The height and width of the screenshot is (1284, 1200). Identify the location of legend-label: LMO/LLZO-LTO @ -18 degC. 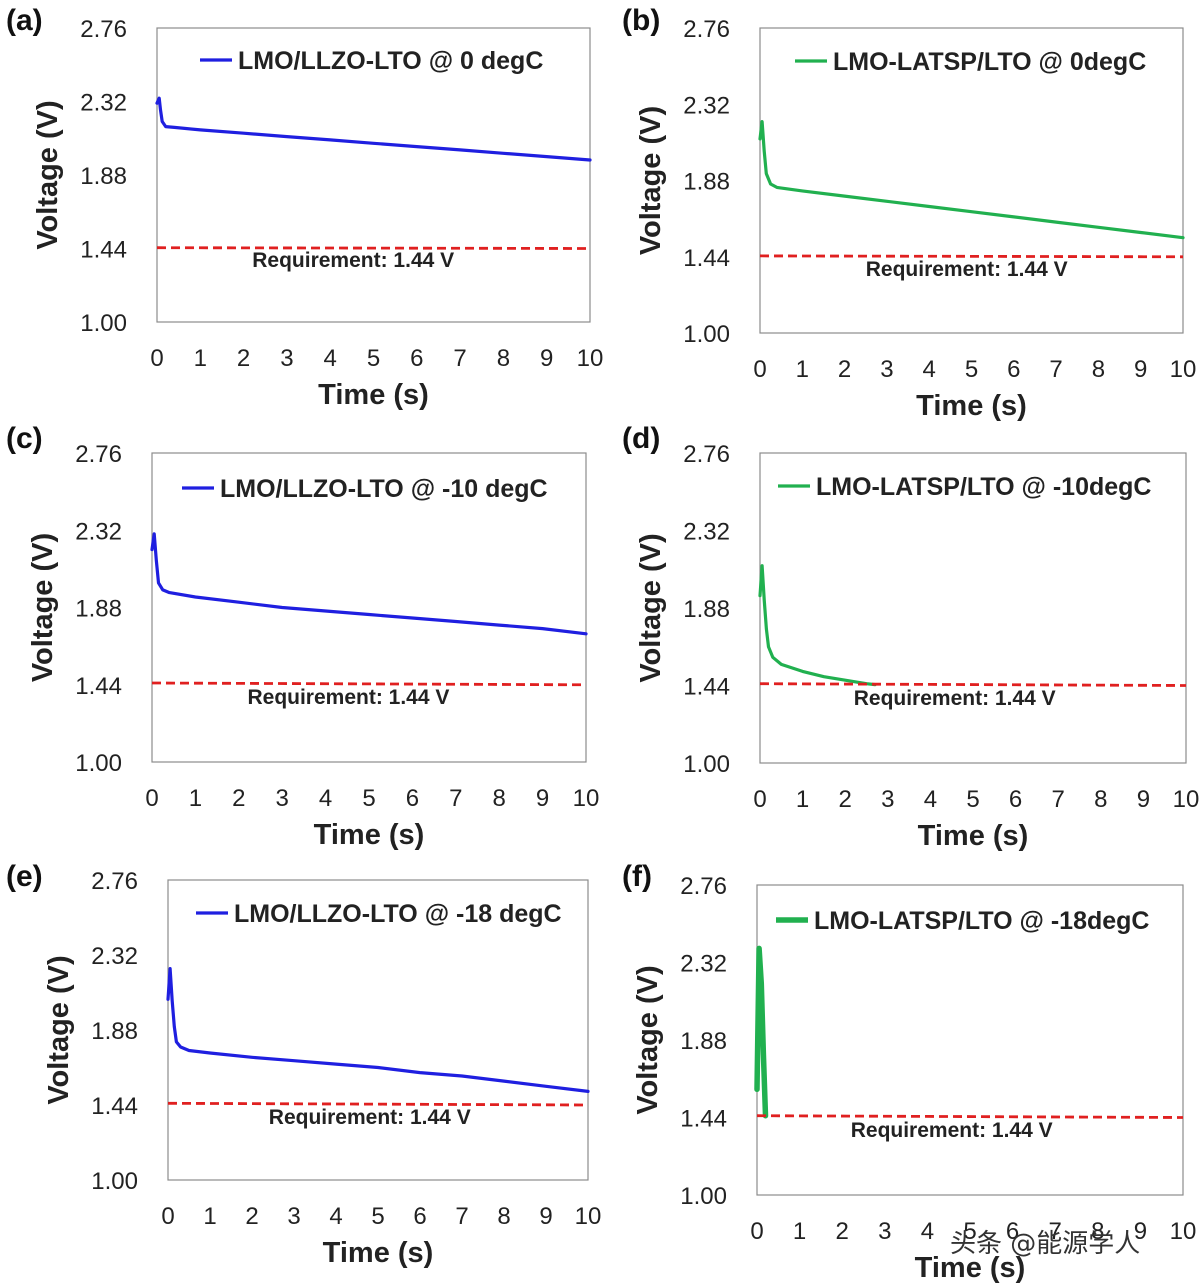
(398, 914).